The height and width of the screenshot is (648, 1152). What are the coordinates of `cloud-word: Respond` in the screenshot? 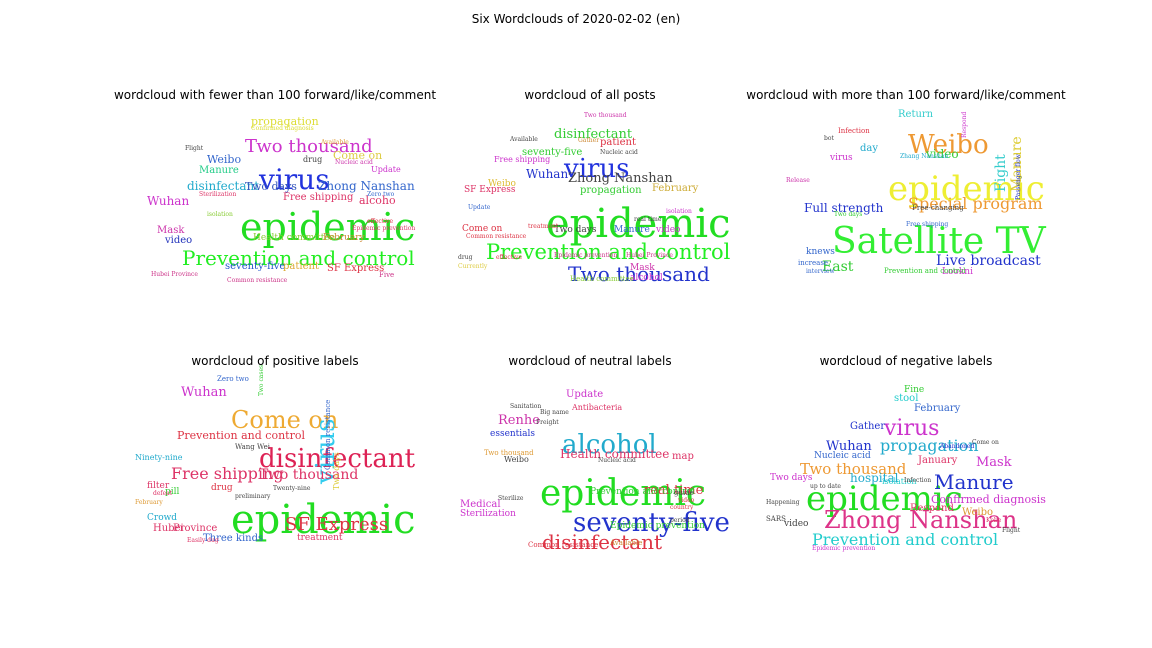 It's located at (932, 508).